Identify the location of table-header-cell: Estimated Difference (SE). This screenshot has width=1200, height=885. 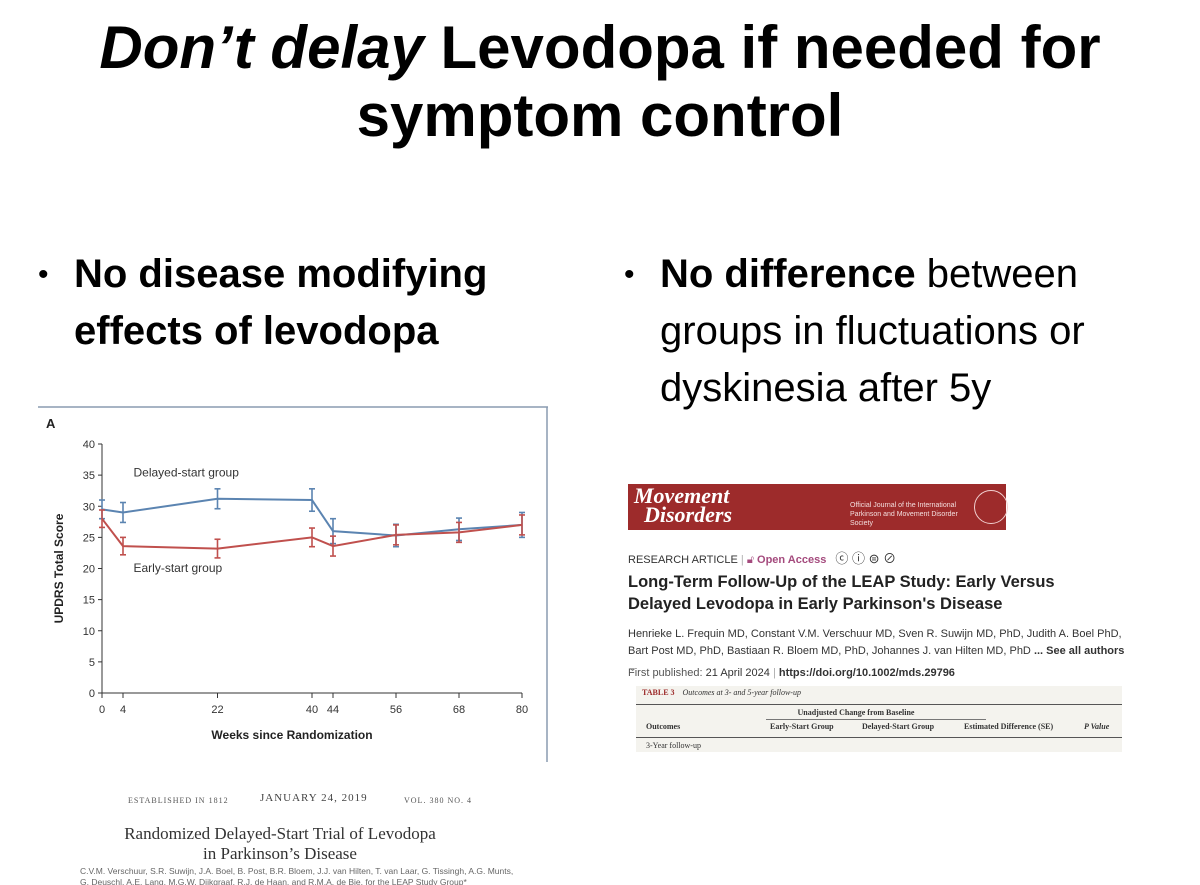
(1009, 726).